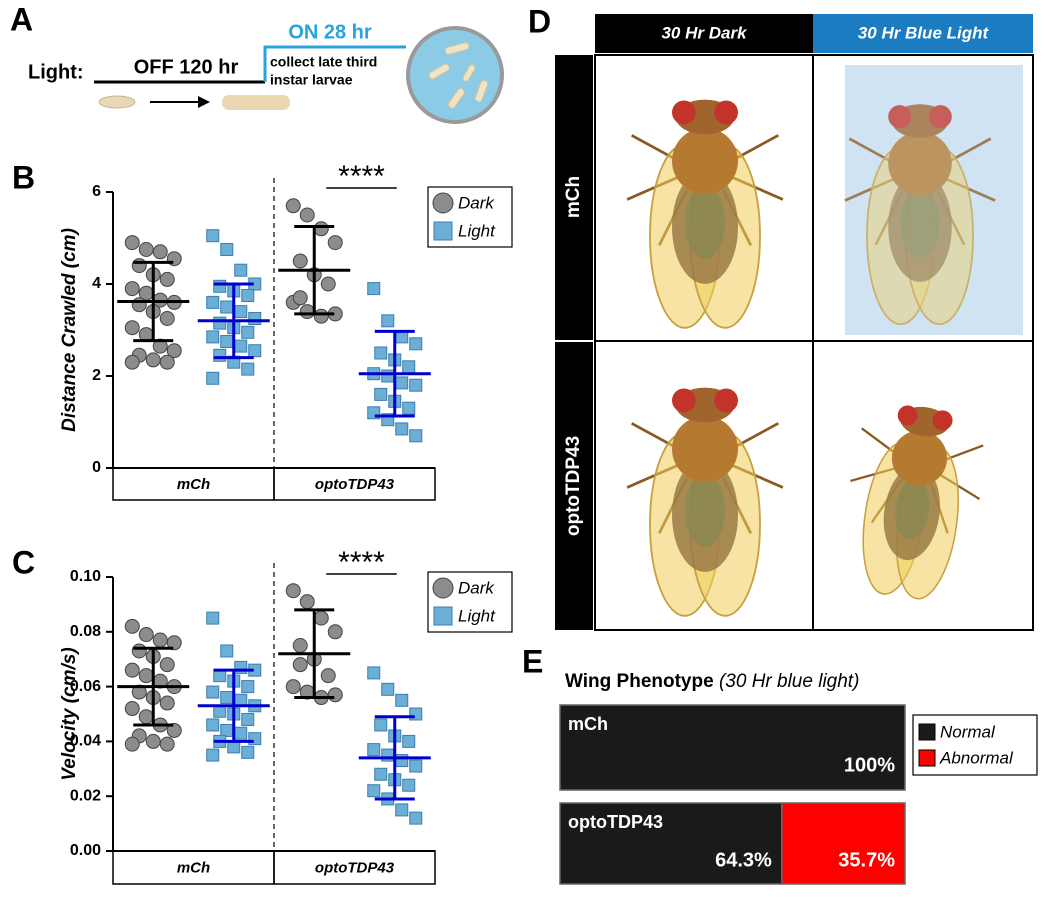 The image size is (1050, 897). Describe the element at coordinates (976, 757) in the screenshot. I see `legend-label: Abnormal` at that location.